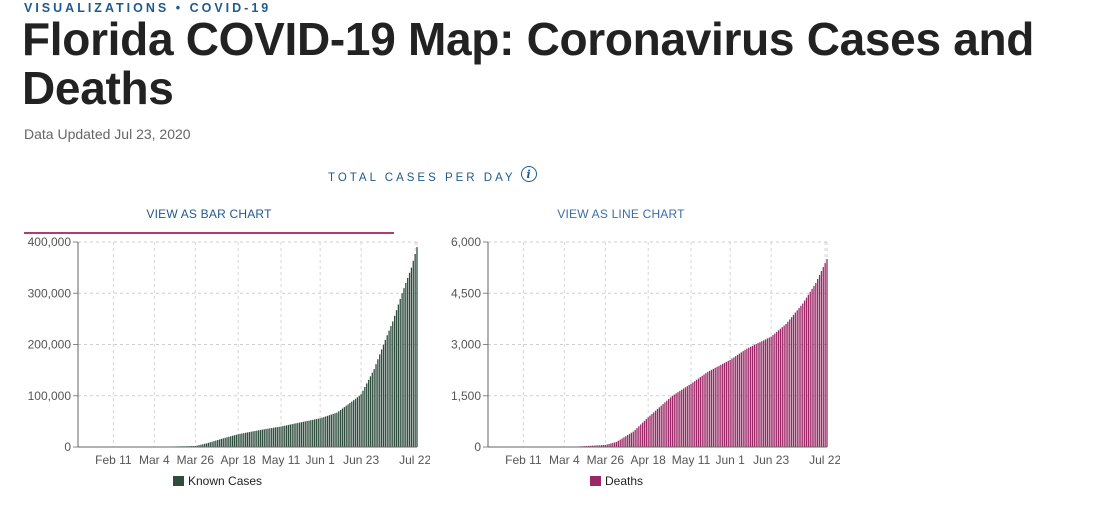 This screenshot has width=1100, height=508. What do you see at coordinates (771, 460) in the screenshot?
I see `x-tick-label: Jun 23` at bounding box center [771, 460].